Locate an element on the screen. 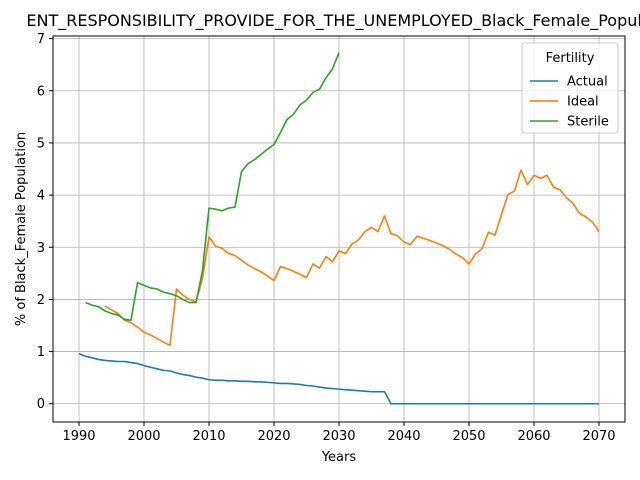 The image size is (640, 480). x-axis-label: Years is located at coordinates (339, 457).